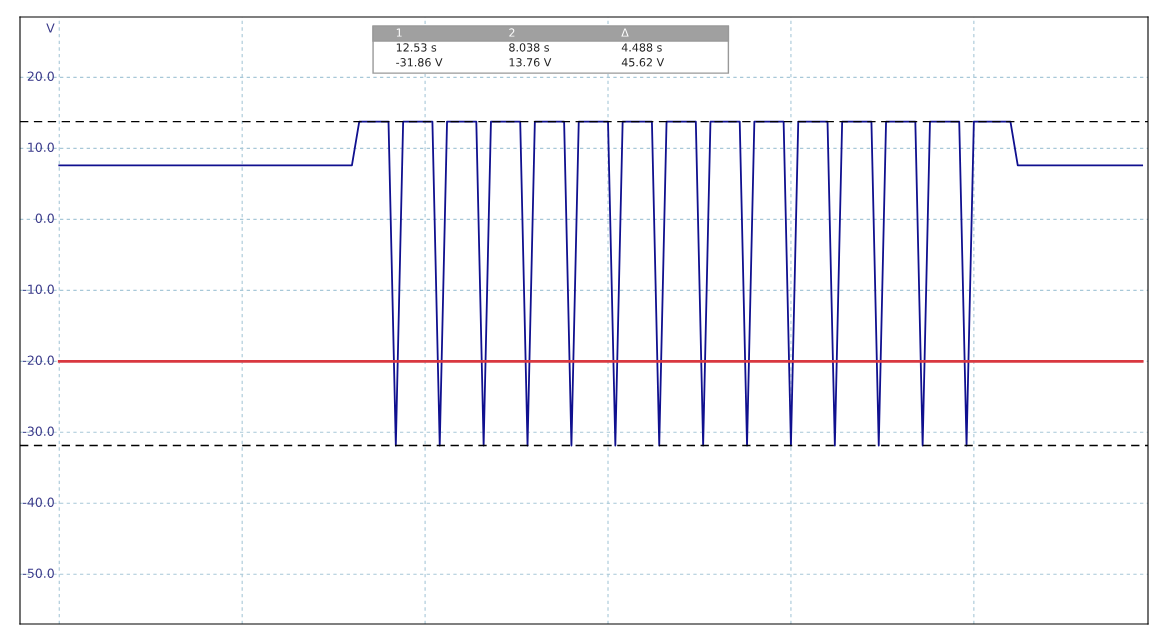 The height and width of the screenshot is (642, 1167). What do you see at coordinates (529, 47) in the screenshot?
I see `annotation: 8.038 s` at bounding box center [529, 47].